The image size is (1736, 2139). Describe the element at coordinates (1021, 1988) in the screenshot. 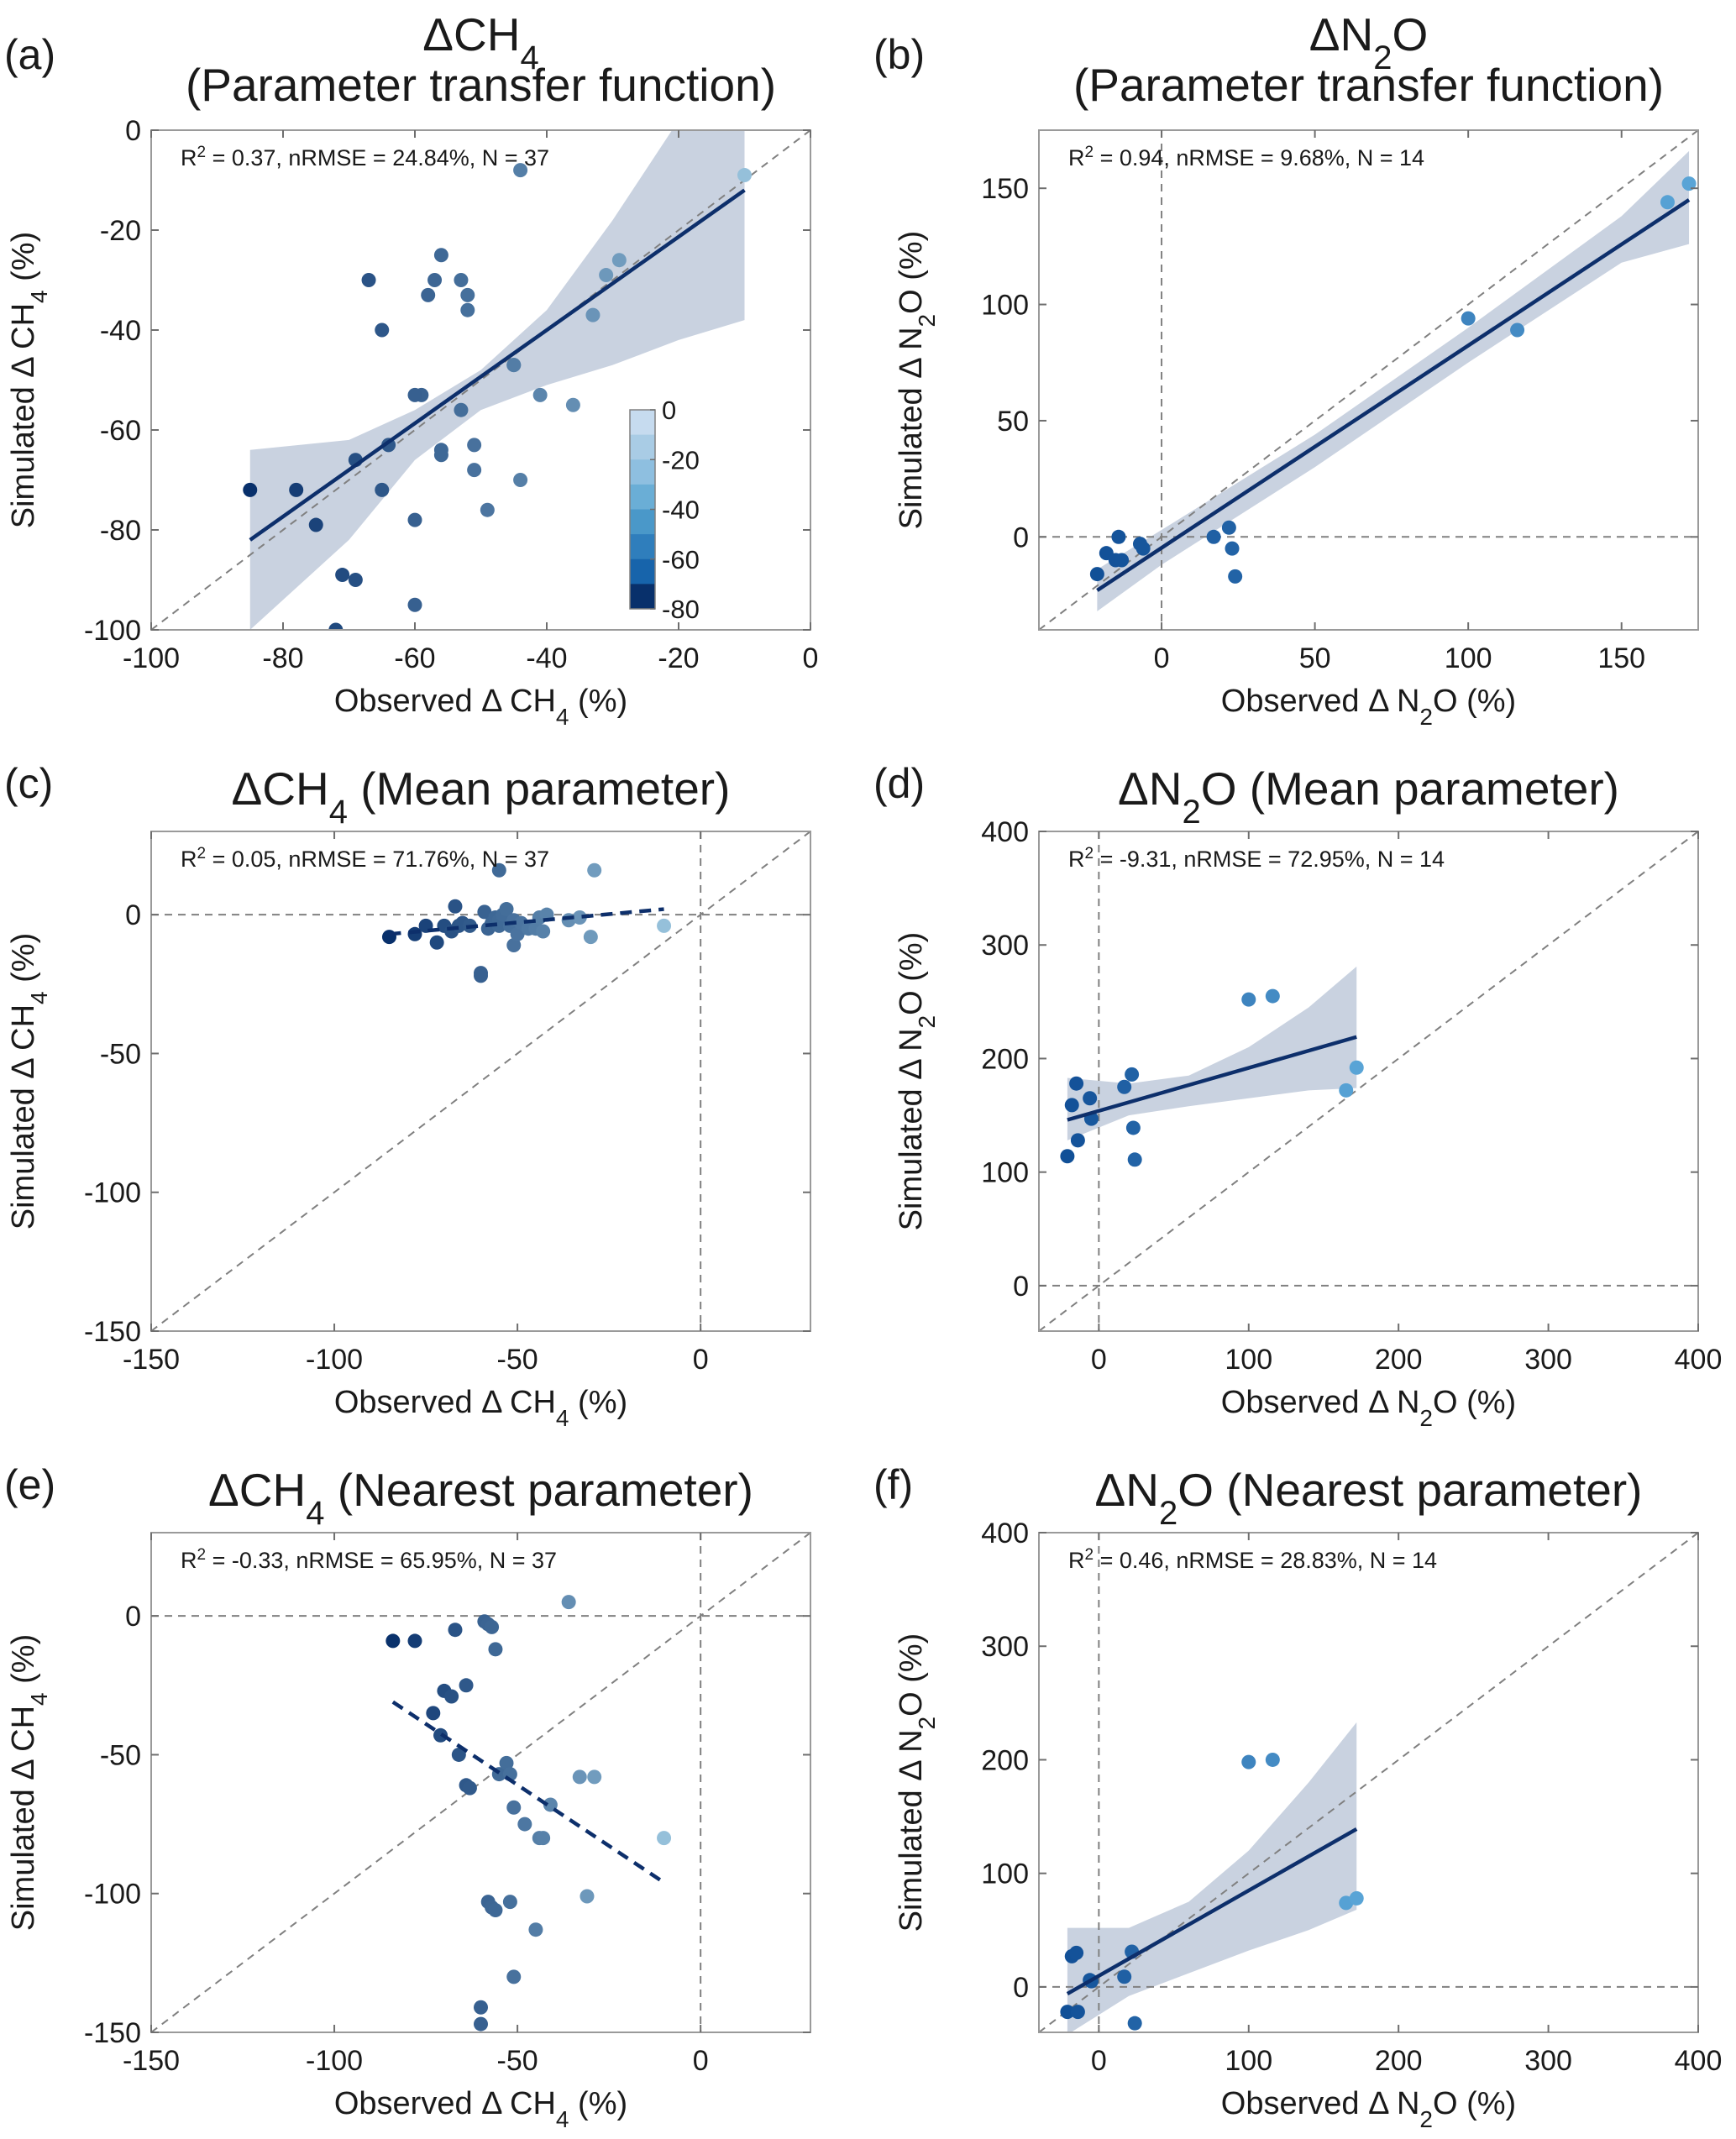

I see `y-tick-label: 0` at that location.